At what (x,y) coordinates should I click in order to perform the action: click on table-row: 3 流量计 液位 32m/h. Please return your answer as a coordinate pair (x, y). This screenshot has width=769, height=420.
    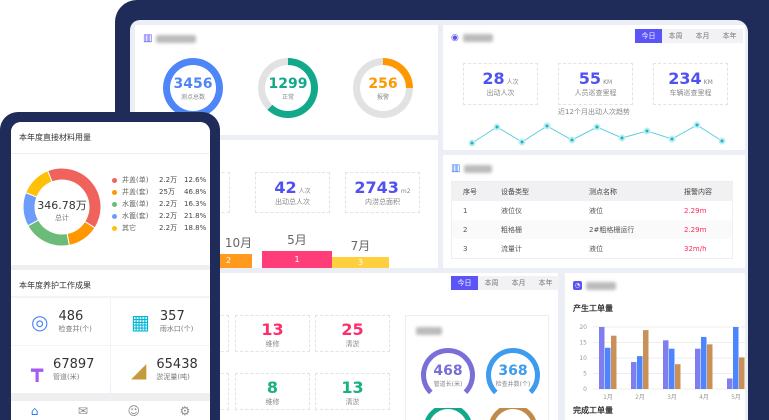
    Looking at the image, I should click on (592, 248).